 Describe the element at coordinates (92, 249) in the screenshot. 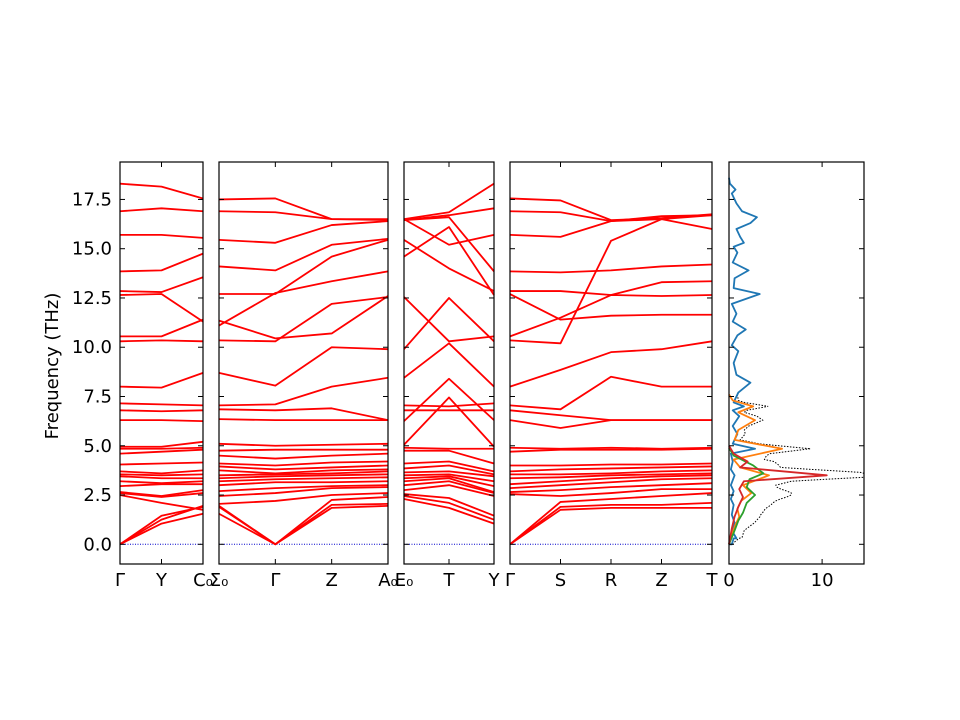

I see `y-tick-label: 15.0` at that location.